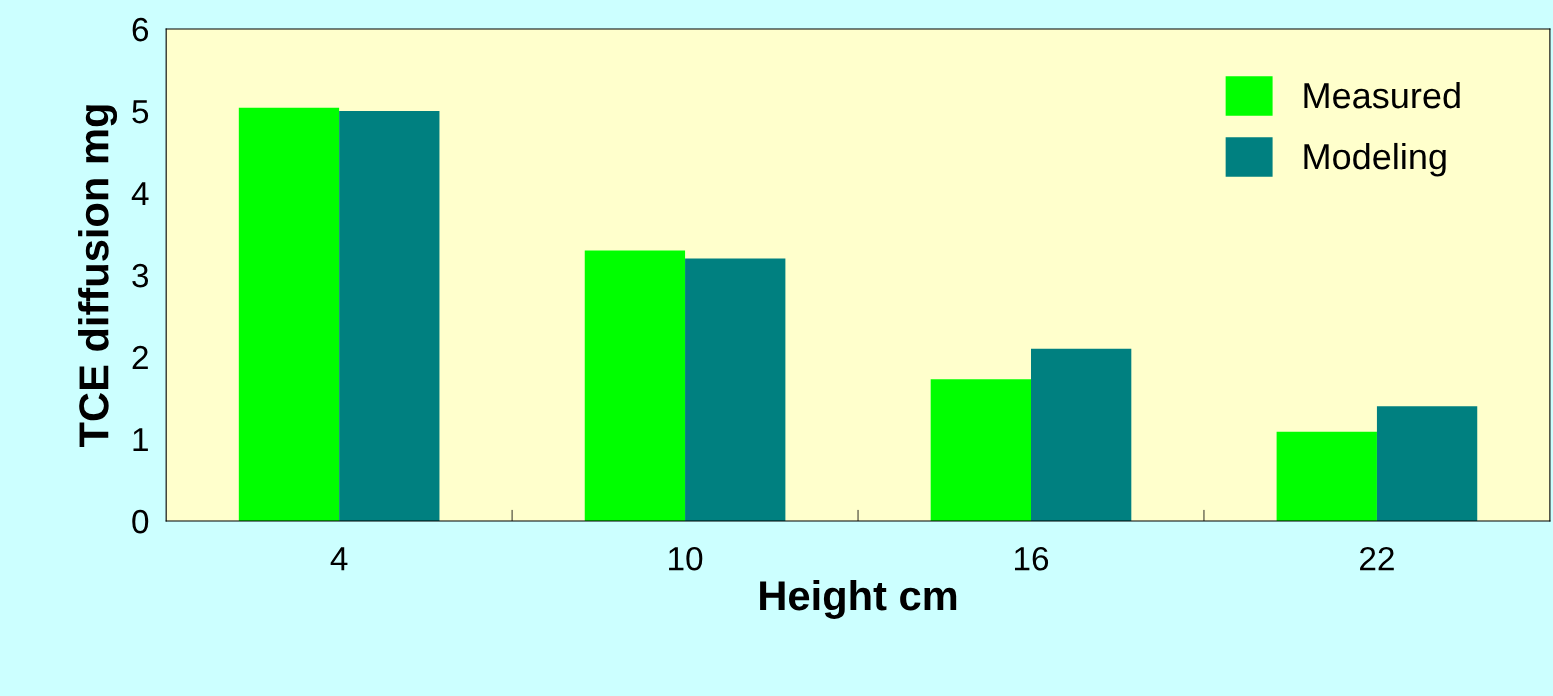 The image size is (1553, 696). What do you see at coordinates (339, 559) in the screenshot?
I see `x-tick-label: 4` at bounding box center [339, 559].